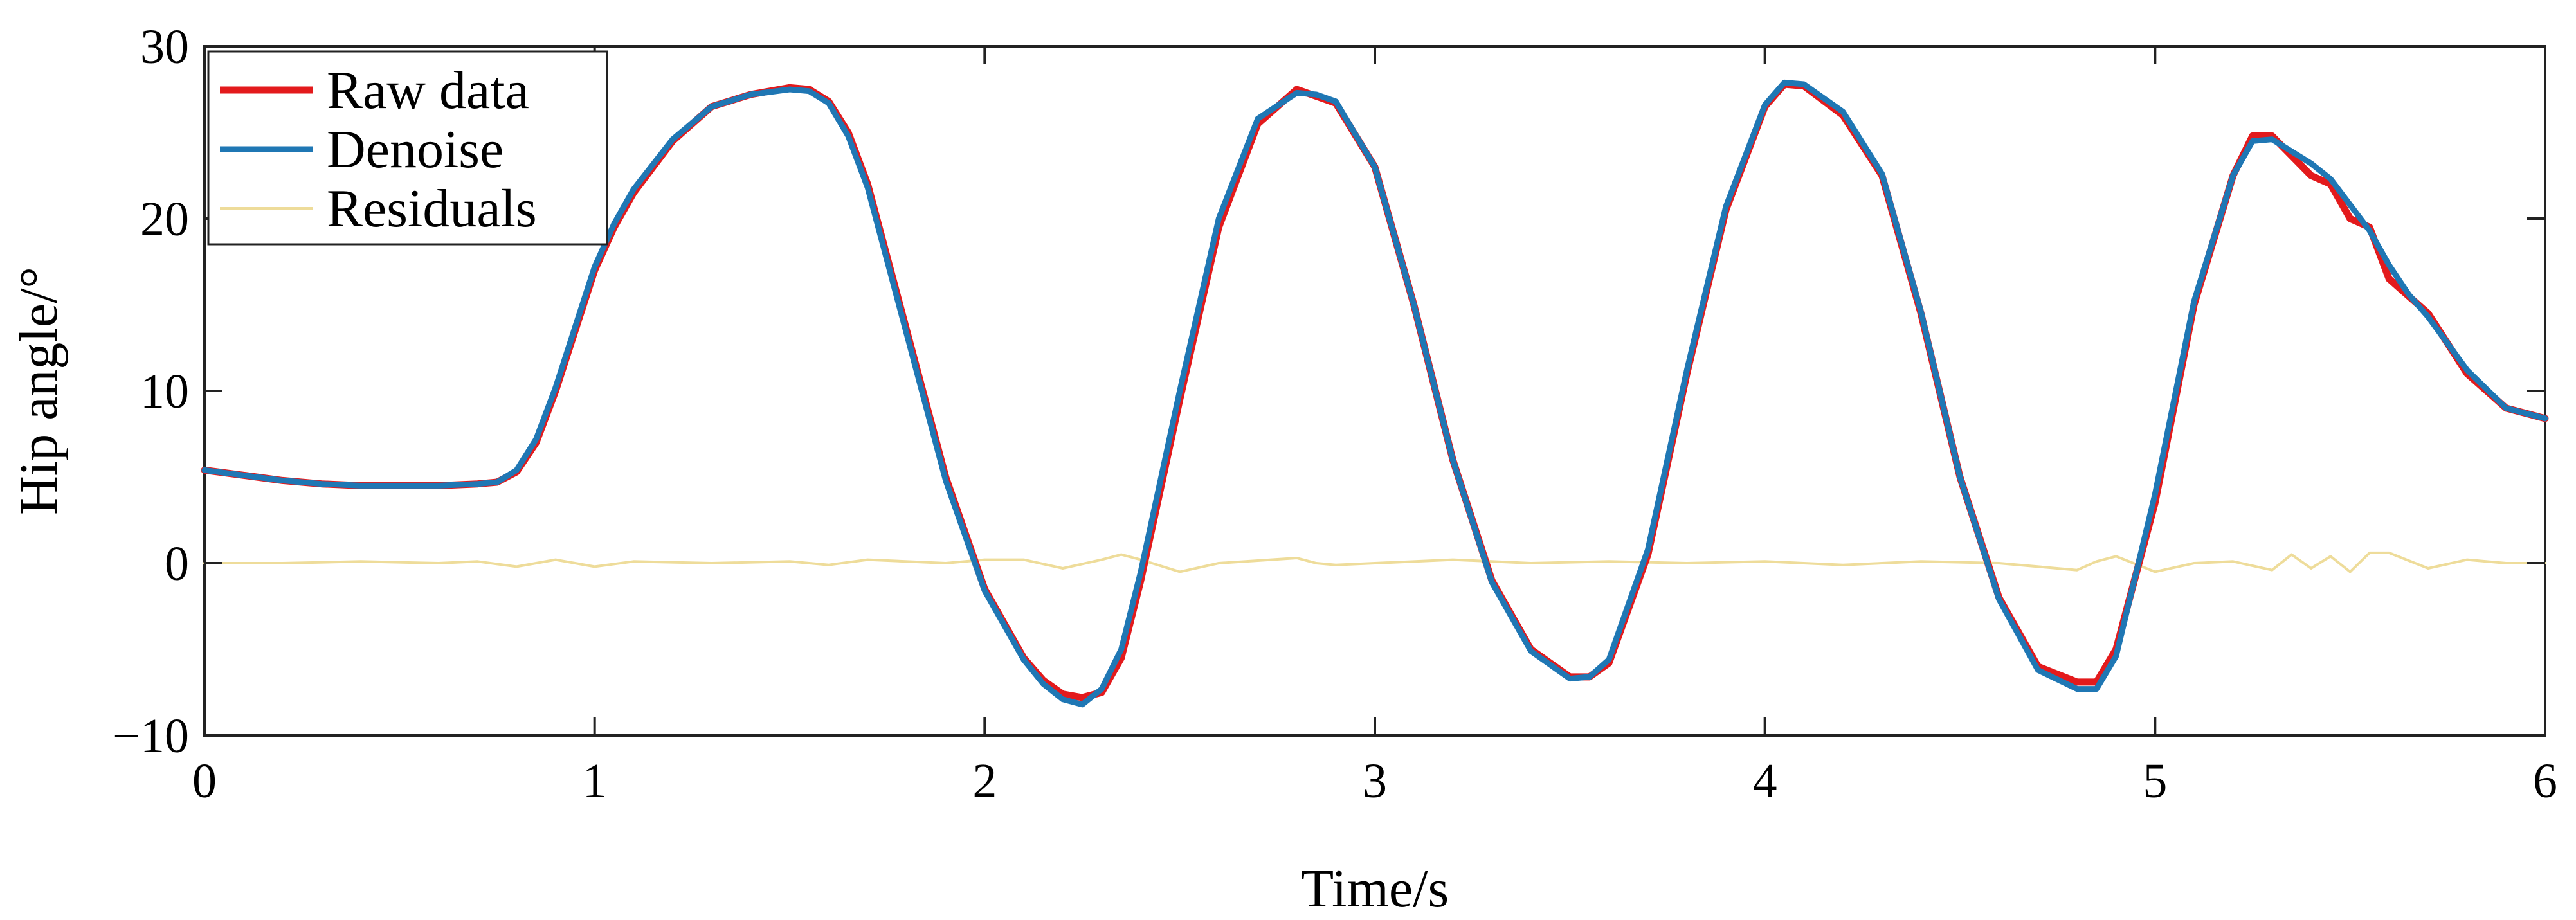 This screenshot has height=920, width=2576. What do you see at coordinates (984, 781) in the screenshot?
I see `x-tick-label: 2` at bounding box center [984, 781].